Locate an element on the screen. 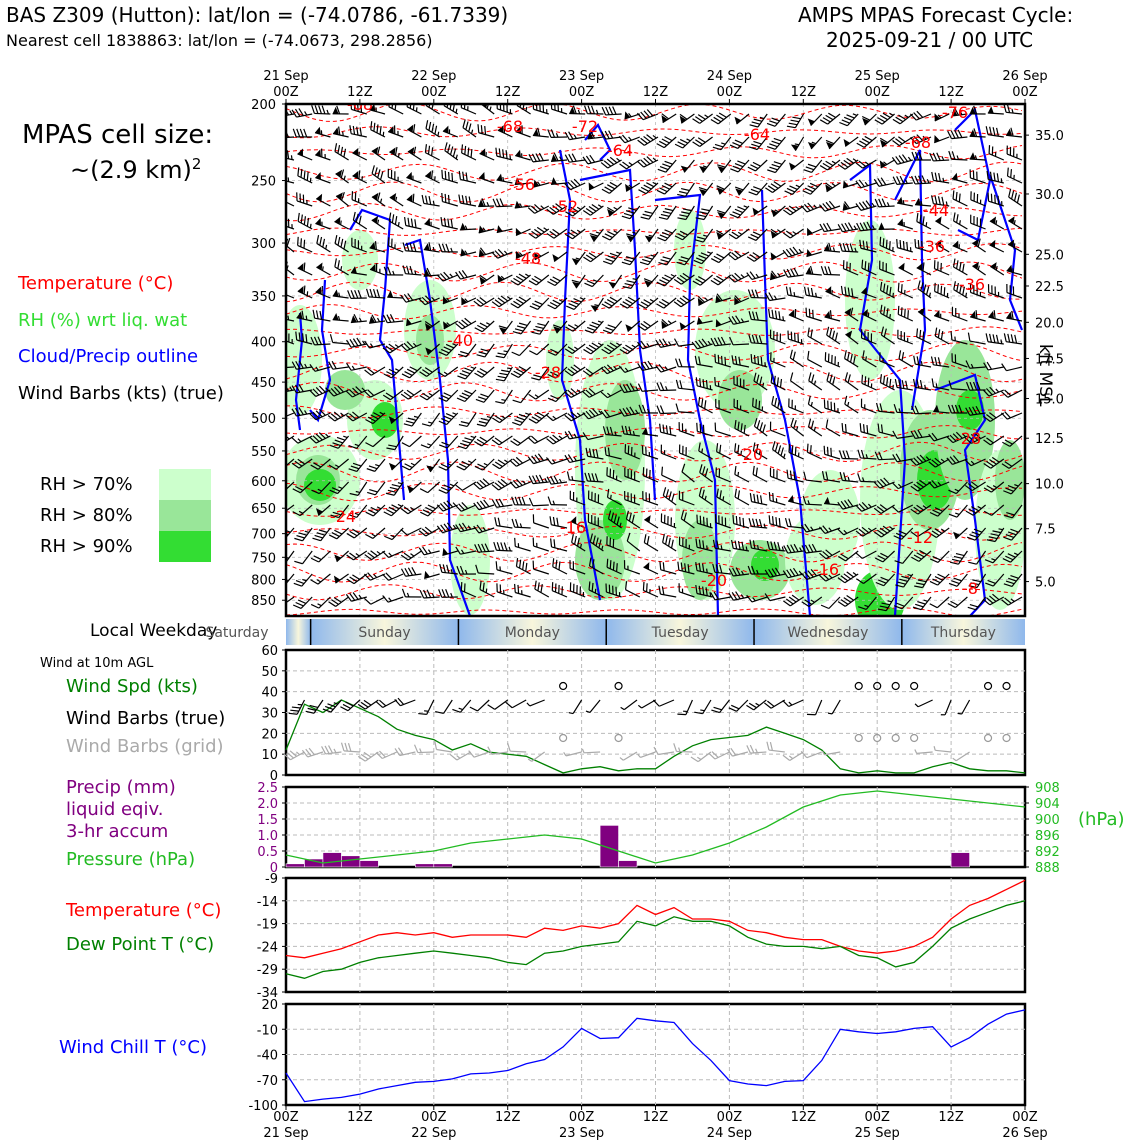 The height and width of the screenshot is (1140, 1140). precip-bar is located at coordinates (960, 860).